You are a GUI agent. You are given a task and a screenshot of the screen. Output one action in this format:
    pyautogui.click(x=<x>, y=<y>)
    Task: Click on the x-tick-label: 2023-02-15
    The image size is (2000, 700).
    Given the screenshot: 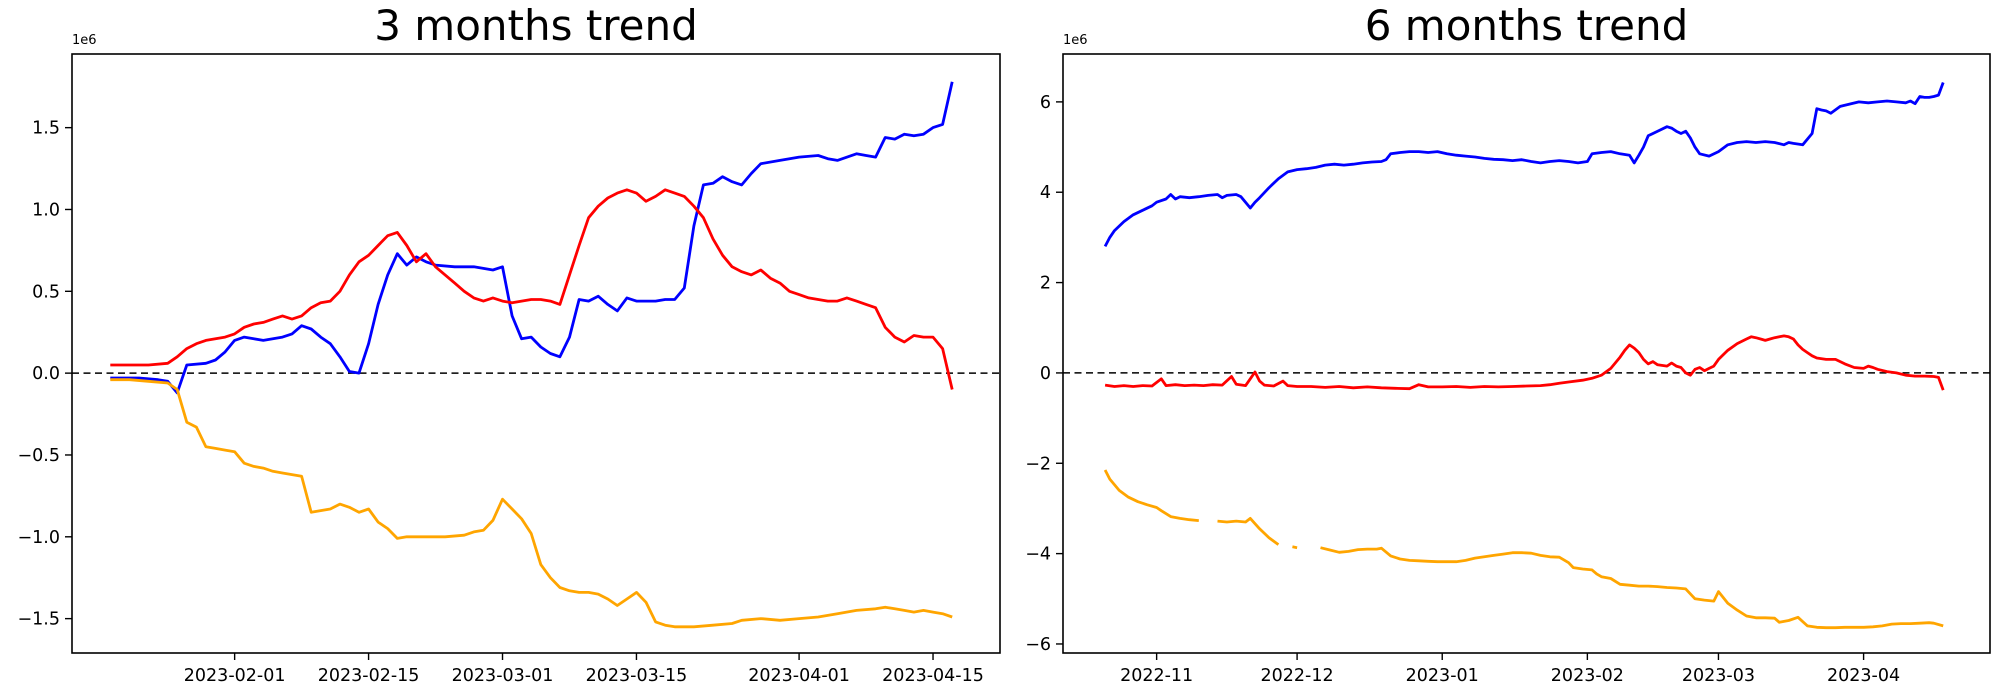 What is the action you would take?
    pyautogui.click(x=369, y=676)
    